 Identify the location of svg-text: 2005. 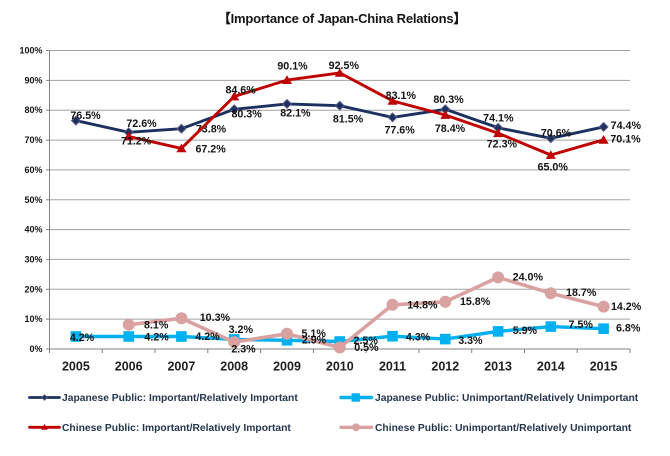
(76, 367).